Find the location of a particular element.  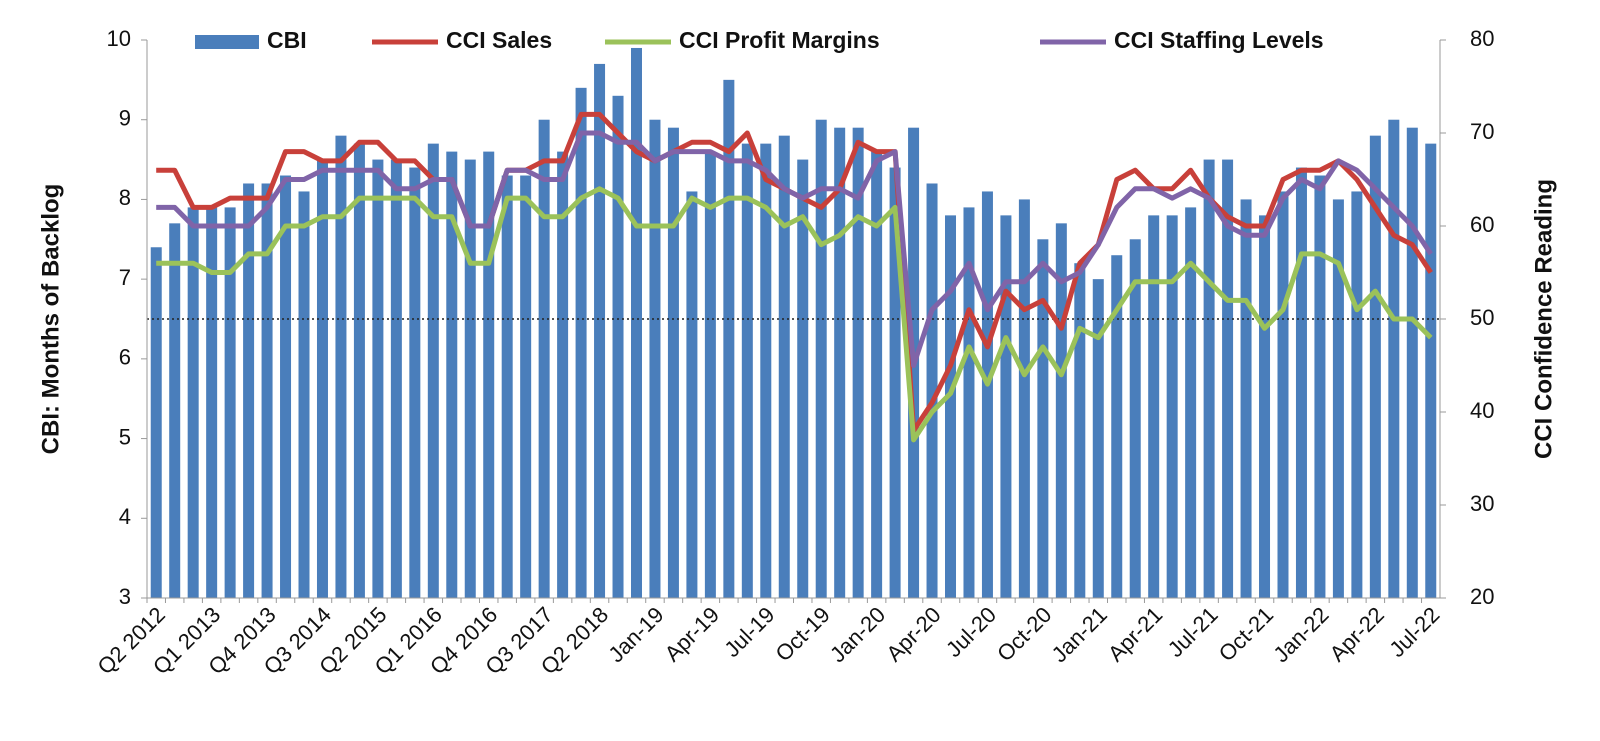

legend-label: CCI Sales is located at coordinates (499, 40).